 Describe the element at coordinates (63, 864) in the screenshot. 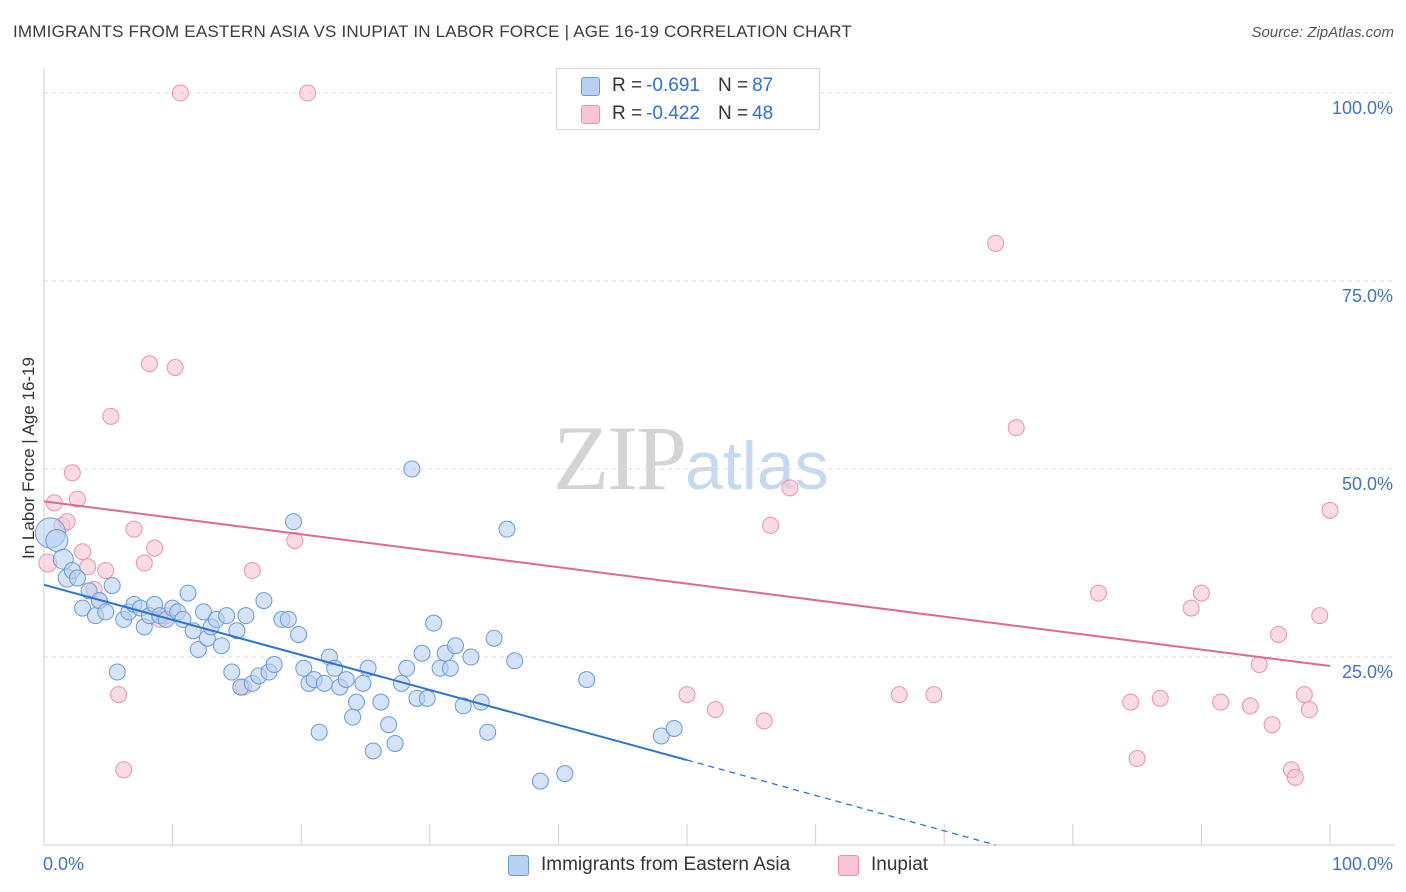

I see `x-tick-label: 0.0%` at that location.